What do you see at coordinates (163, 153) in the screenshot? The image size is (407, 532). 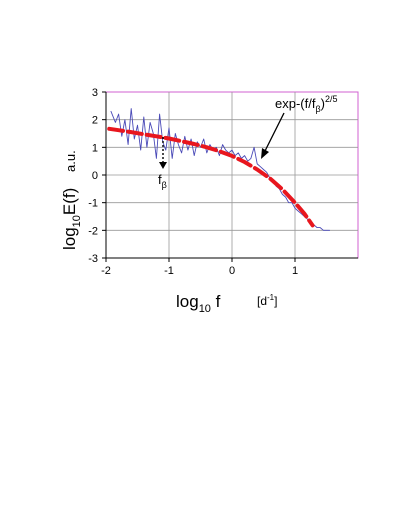 I see `f-beta-arrow` at bounding box center [163, 153].